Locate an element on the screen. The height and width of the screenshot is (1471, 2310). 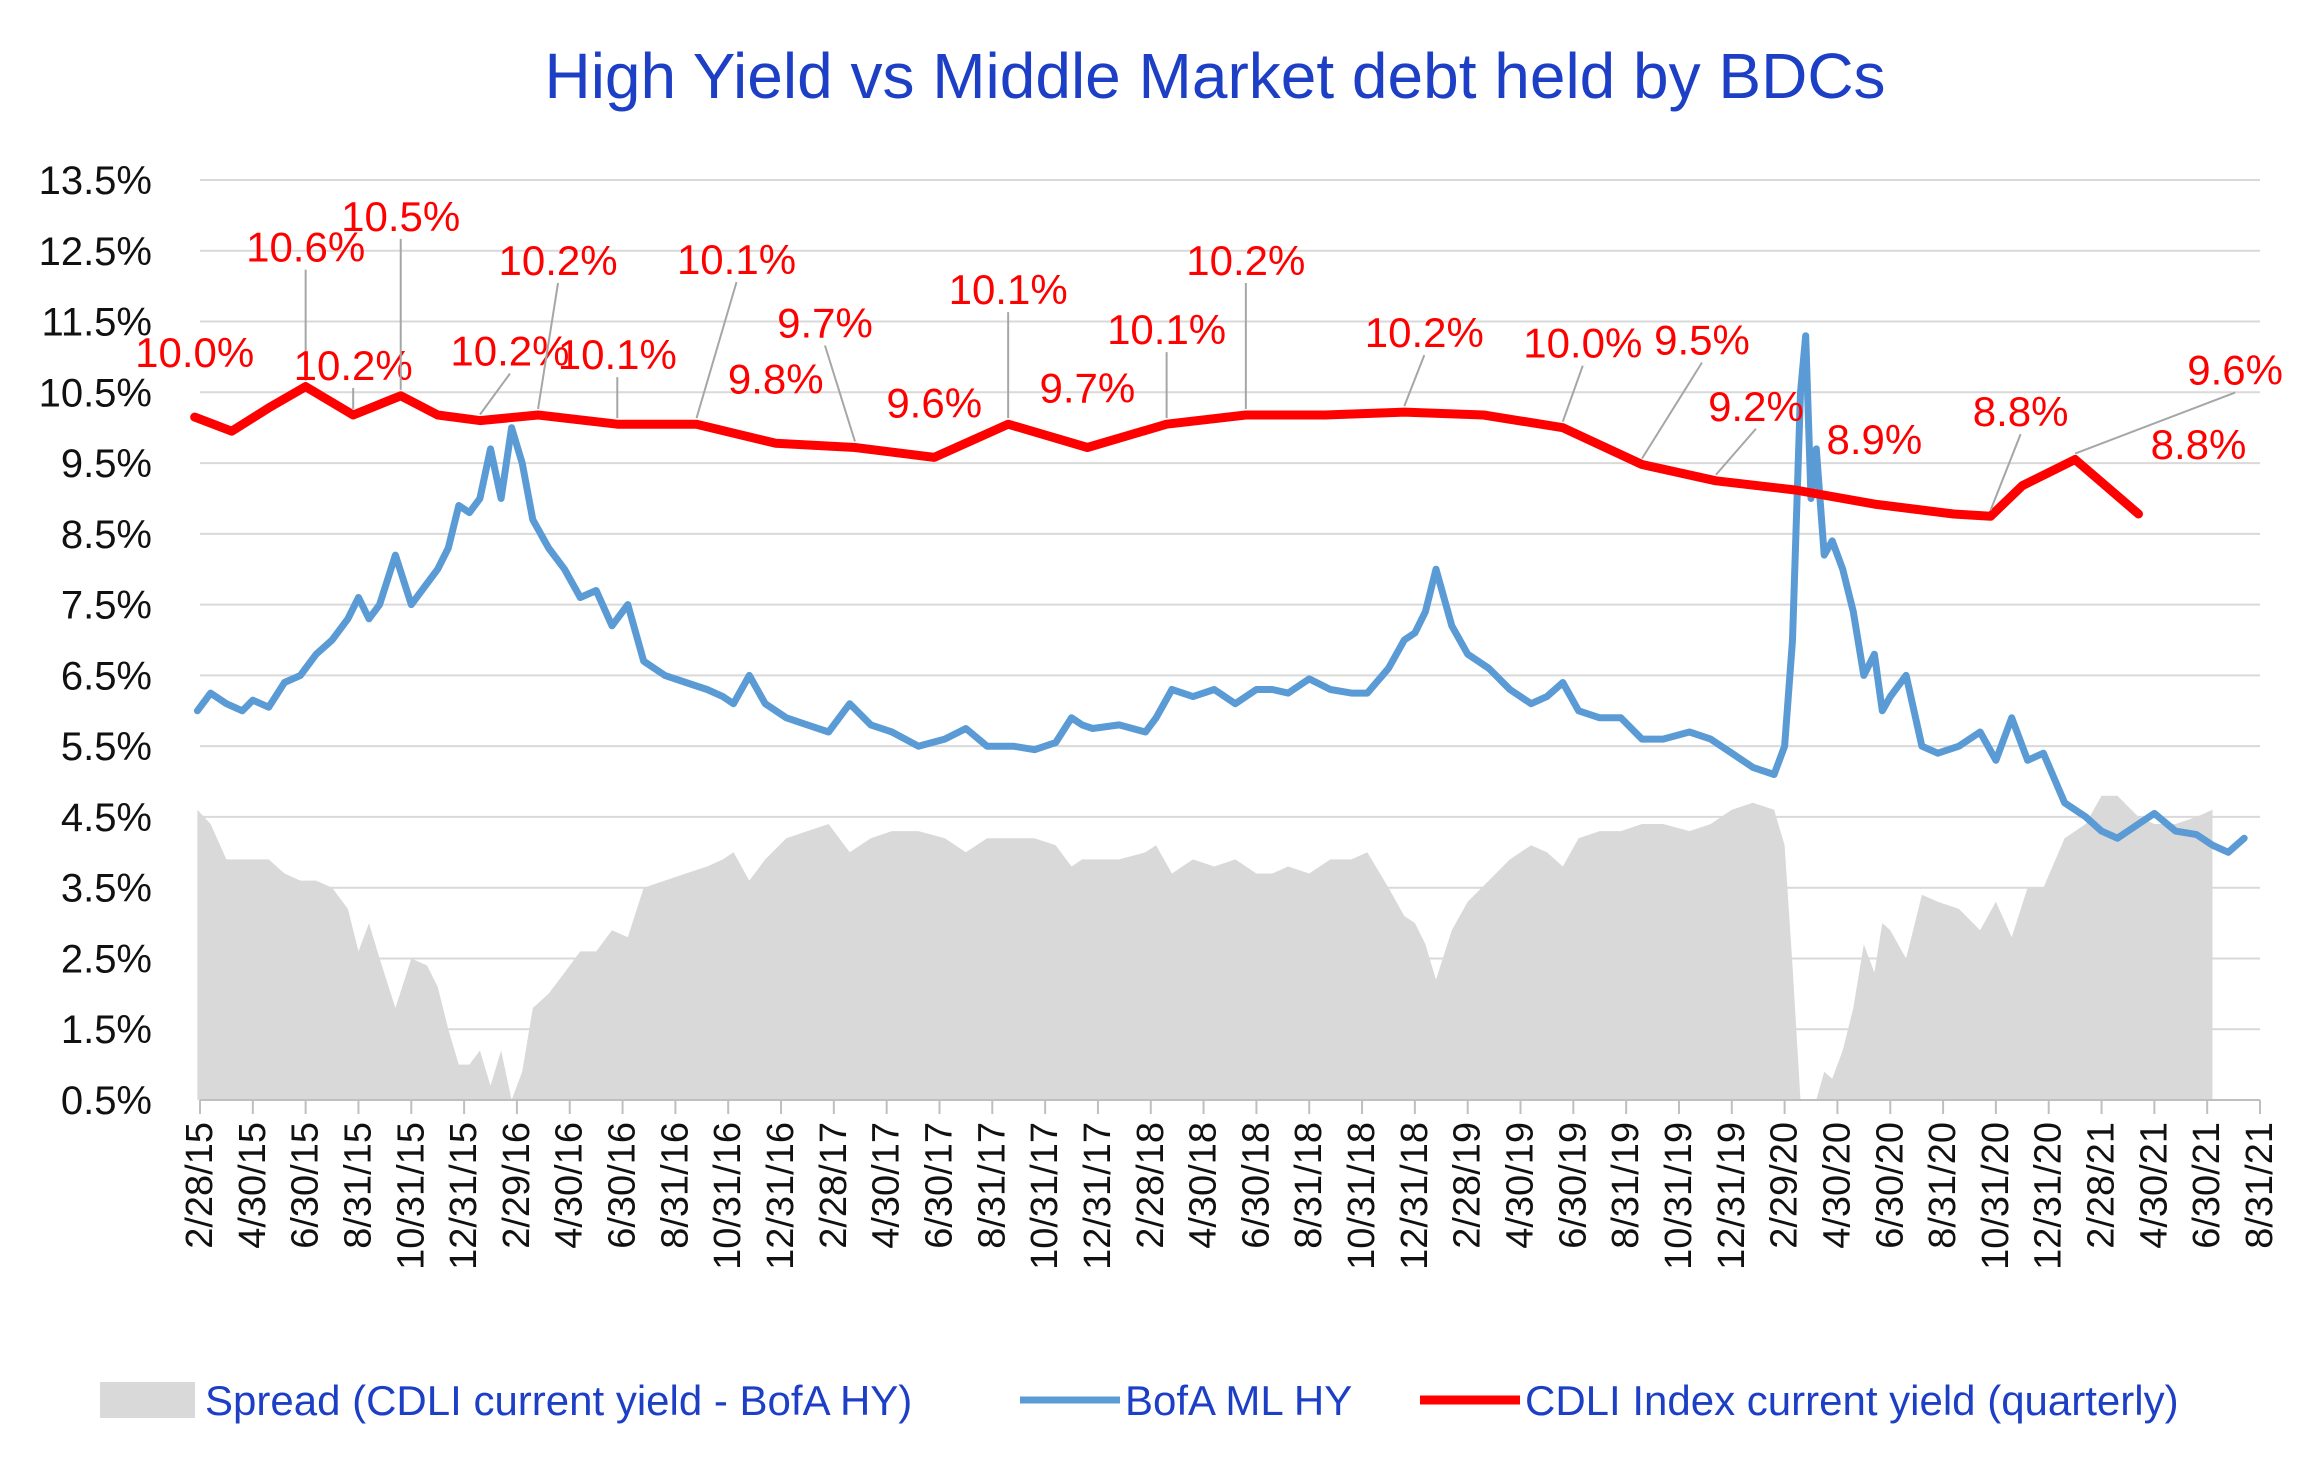
cdli-label-9-5: 9.5% is located at coordinates (1702, 339).